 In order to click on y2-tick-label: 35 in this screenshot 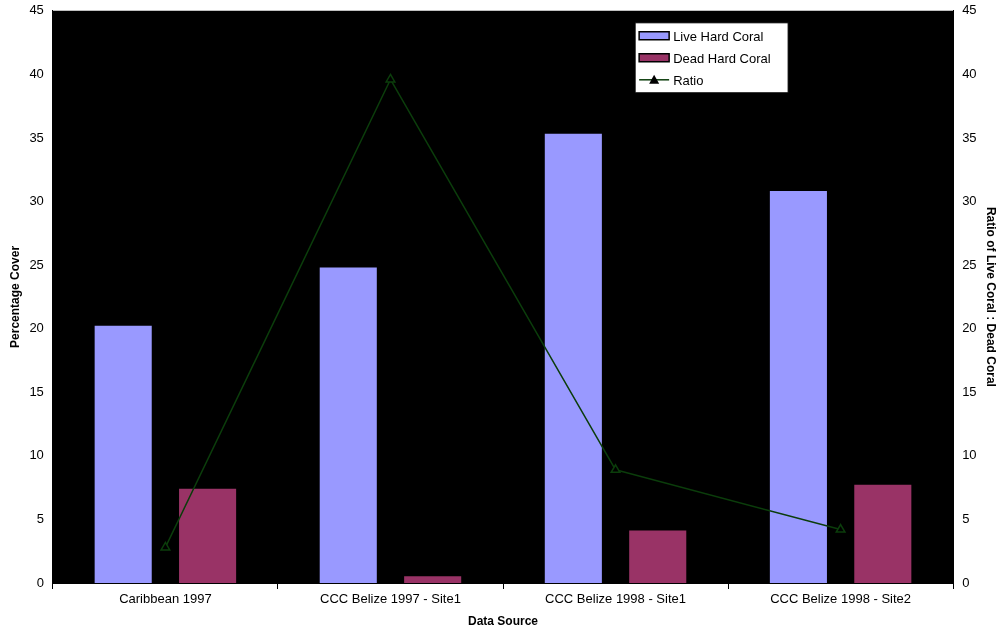, I will do `click(969, 137)`.